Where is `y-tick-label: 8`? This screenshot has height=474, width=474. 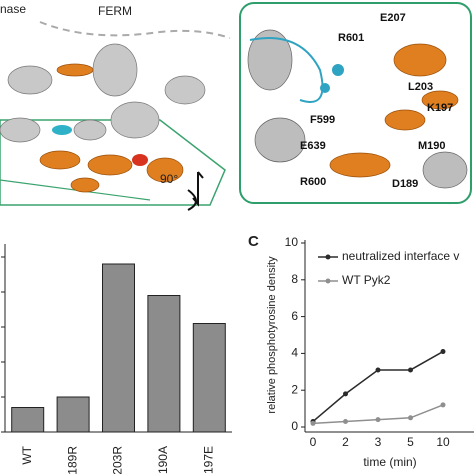
y-tick-label: 8 is located at coordinates (294, 279).